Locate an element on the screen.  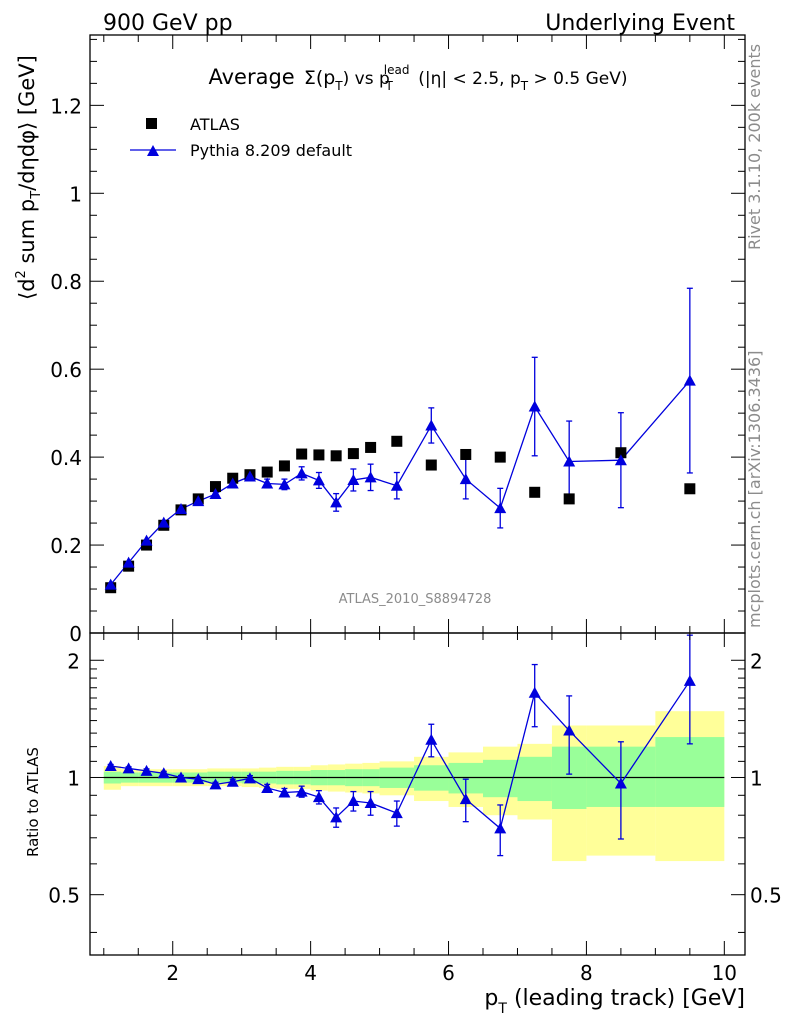
pythia-line is located at coordinates (400, 483).